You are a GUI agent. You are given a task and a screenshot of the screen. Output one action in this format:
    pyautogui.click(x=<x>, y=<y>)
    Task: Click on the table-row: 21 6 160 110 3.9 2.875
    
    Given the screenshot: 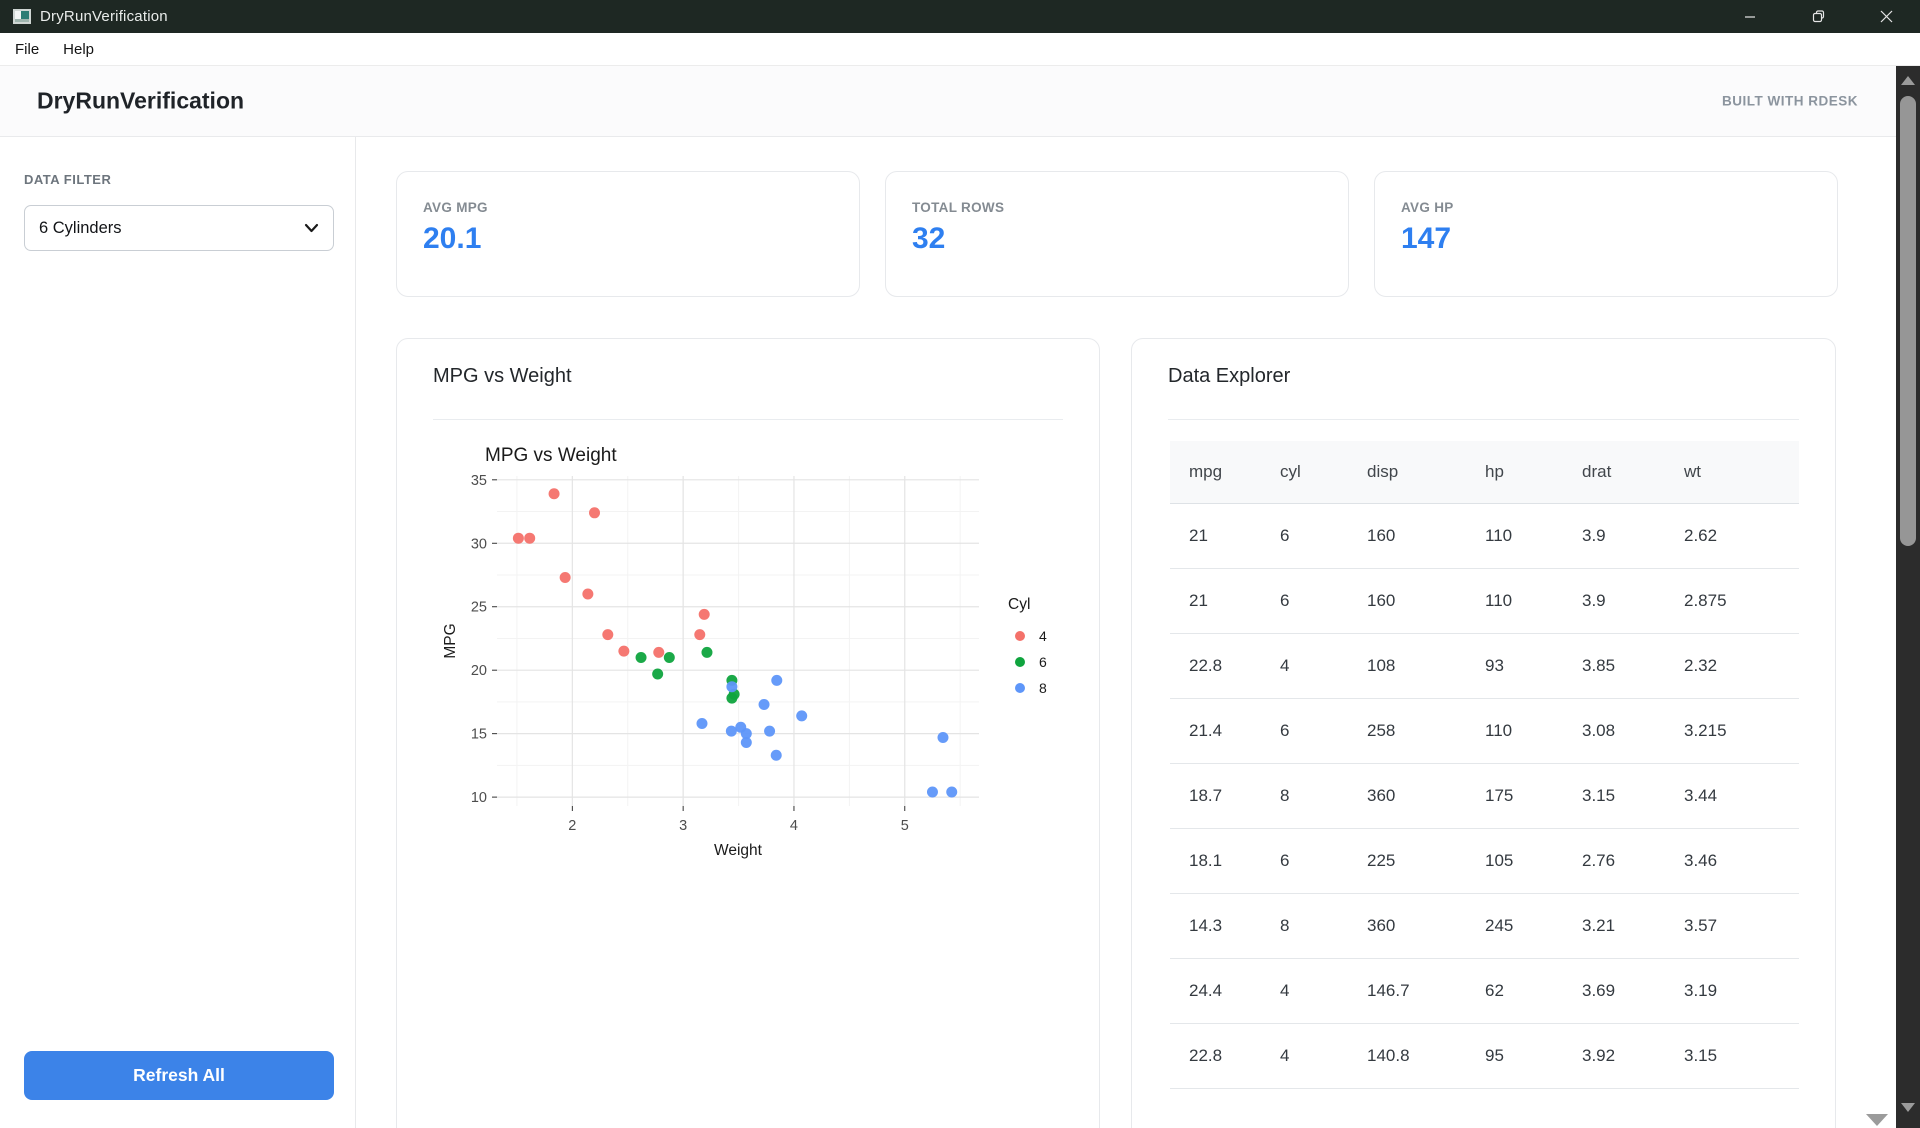 What is the action you would take?
    pyautogui.click(x=1484, y=601)
    